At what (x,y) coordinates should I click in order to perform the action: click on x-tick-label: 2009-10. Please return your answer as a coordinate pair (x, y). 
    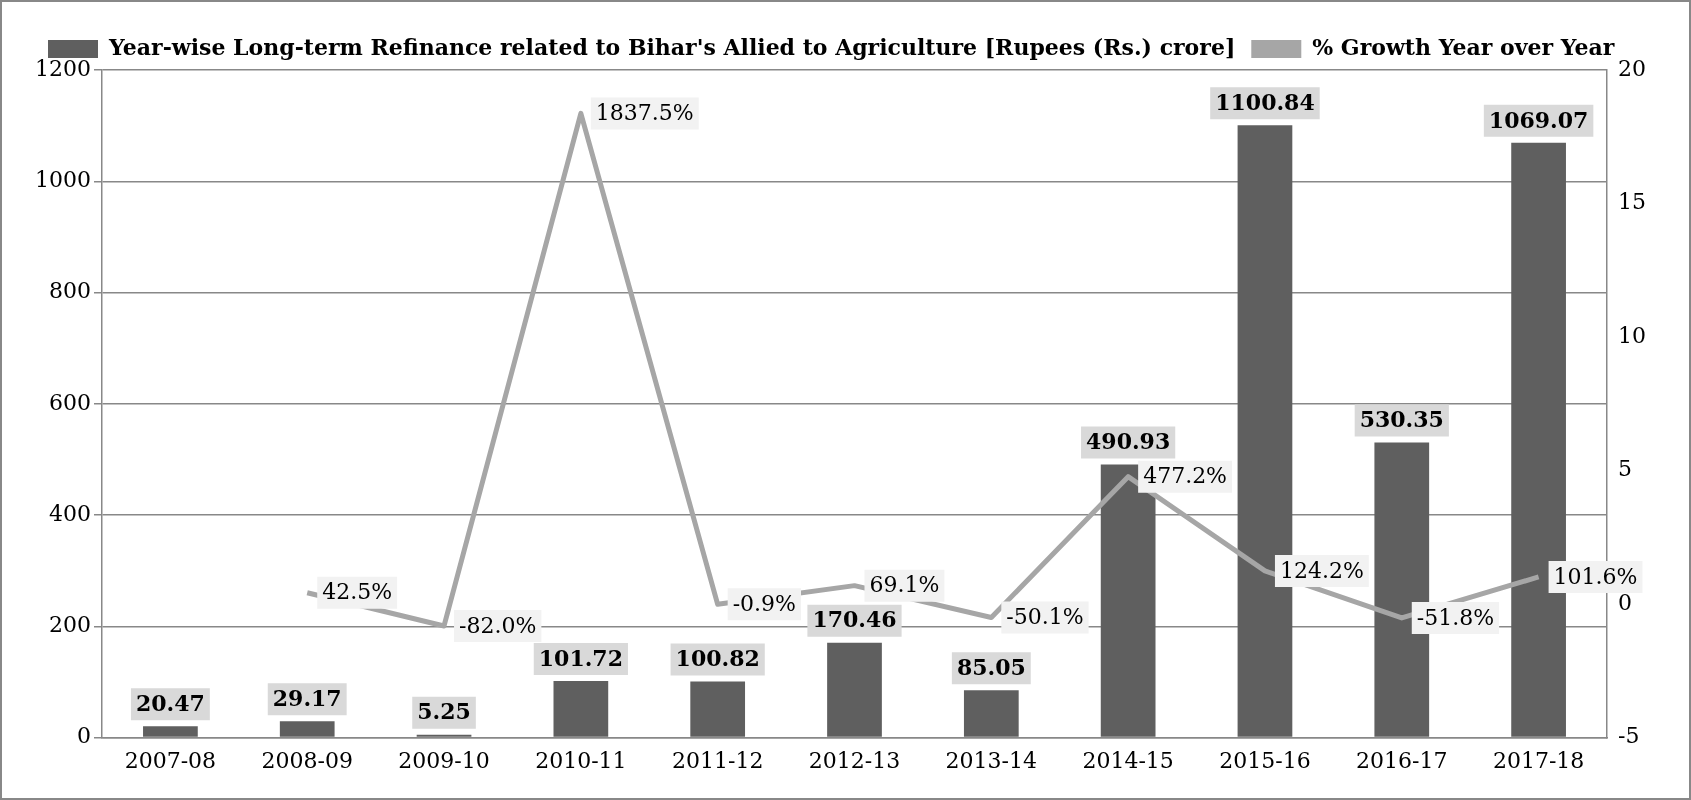
    Looking at the image, I should click on (444, 760).